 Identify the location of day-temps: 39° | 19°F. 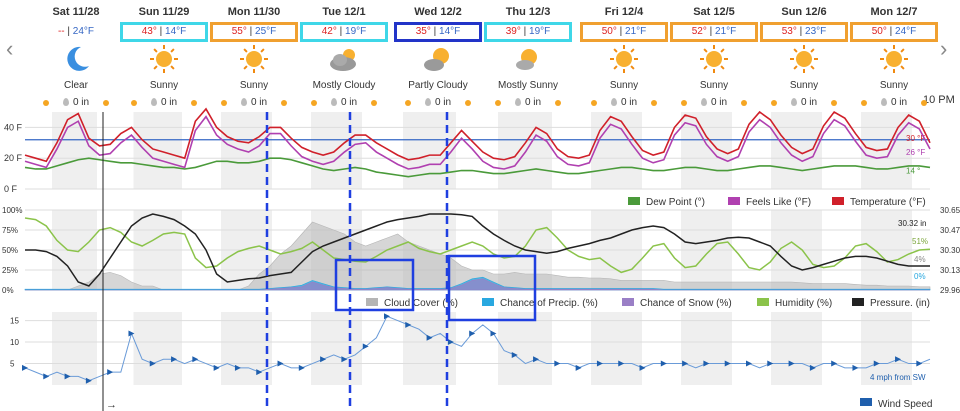
(528, 32).